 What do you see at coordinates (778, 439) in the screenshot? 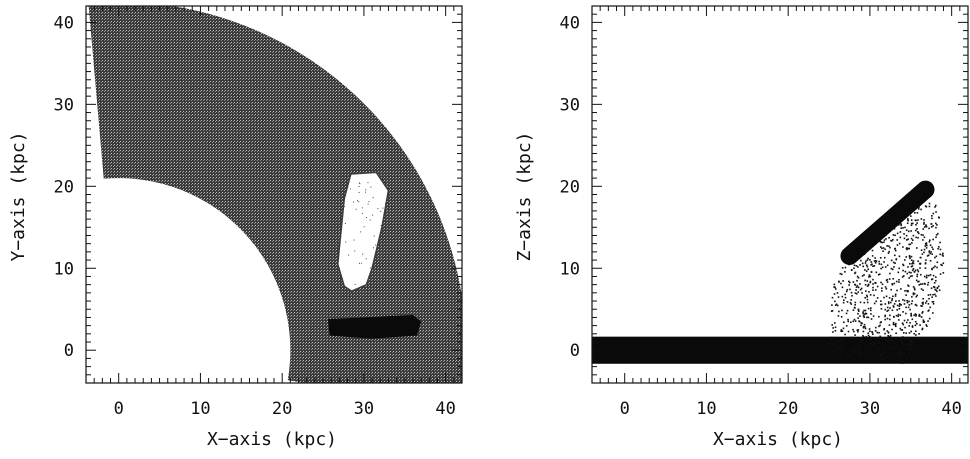
I see `x-axis-title-xz: X−axis (kpc)` at bounding box center [778, 439].